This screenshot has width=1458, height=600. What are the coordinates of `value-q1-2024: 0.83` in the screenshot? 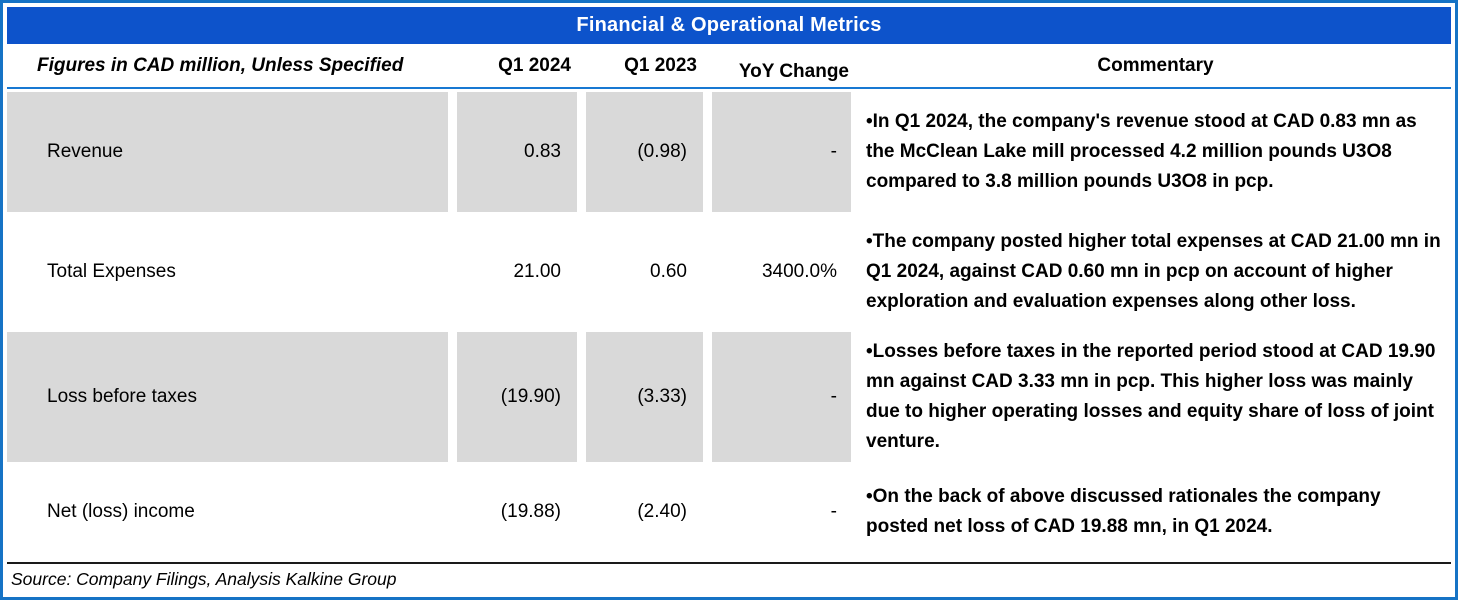 It's located at (517, 151).